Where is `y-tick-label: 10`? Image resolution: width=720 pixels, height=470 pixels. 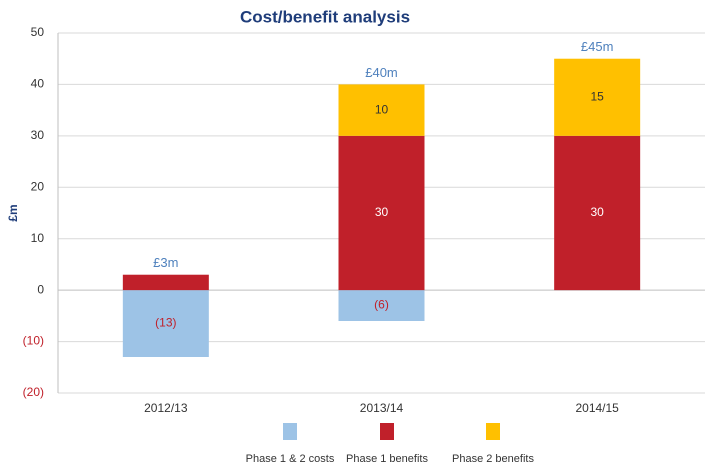
y-tick-label: 10 is located at coordinates (38, 238).